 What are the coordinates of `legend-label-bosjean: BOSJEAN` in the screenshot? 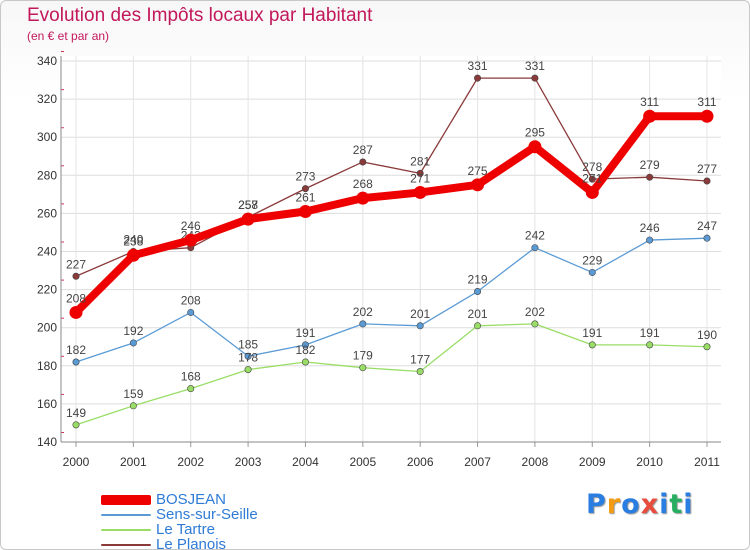 It's located at (191, 499).